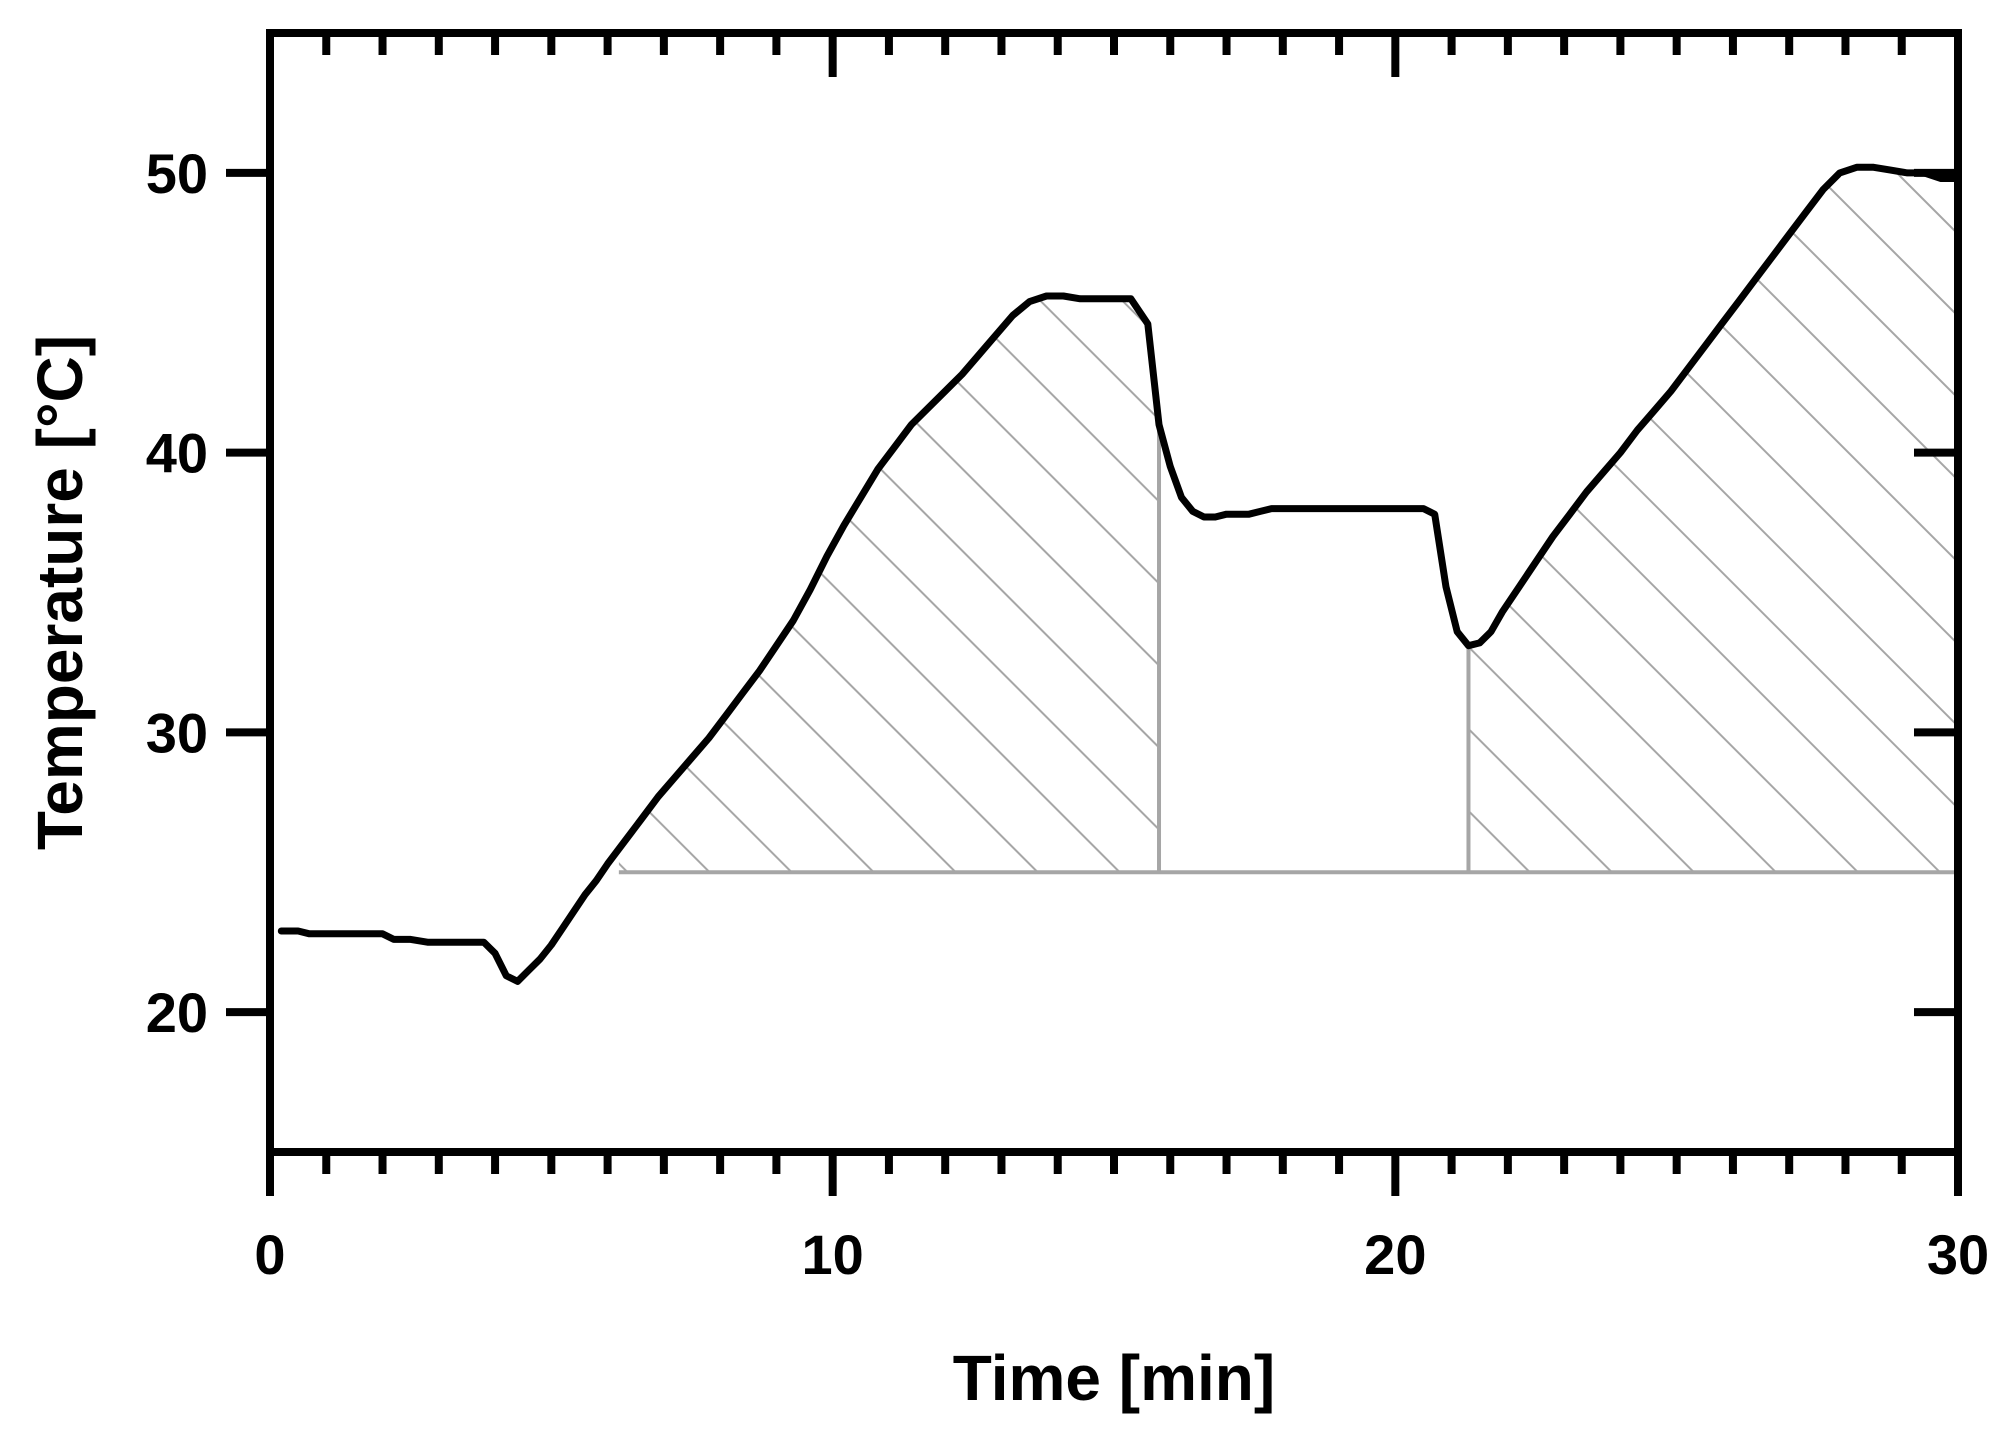  Describe the element at coordinates (1114, 1378) in the screenshot. I see `x-axis-title: Time [min]` at that location.